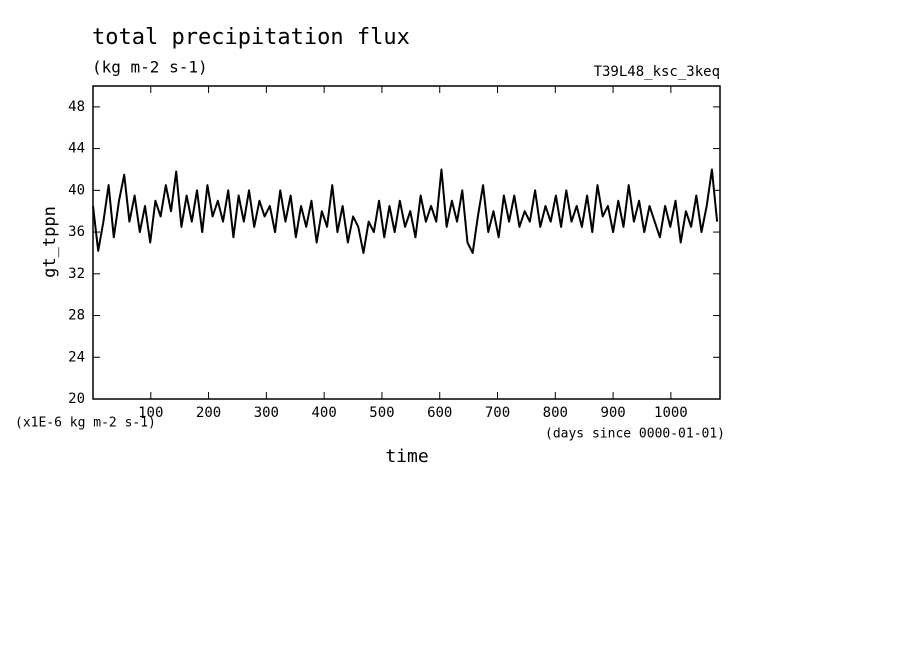 This screenshot has height=654, width=904. What do you see at coordinates (671, 413) in the screenshot?
I see `x-tick-label: 1000` at bounding box center [671, 413].